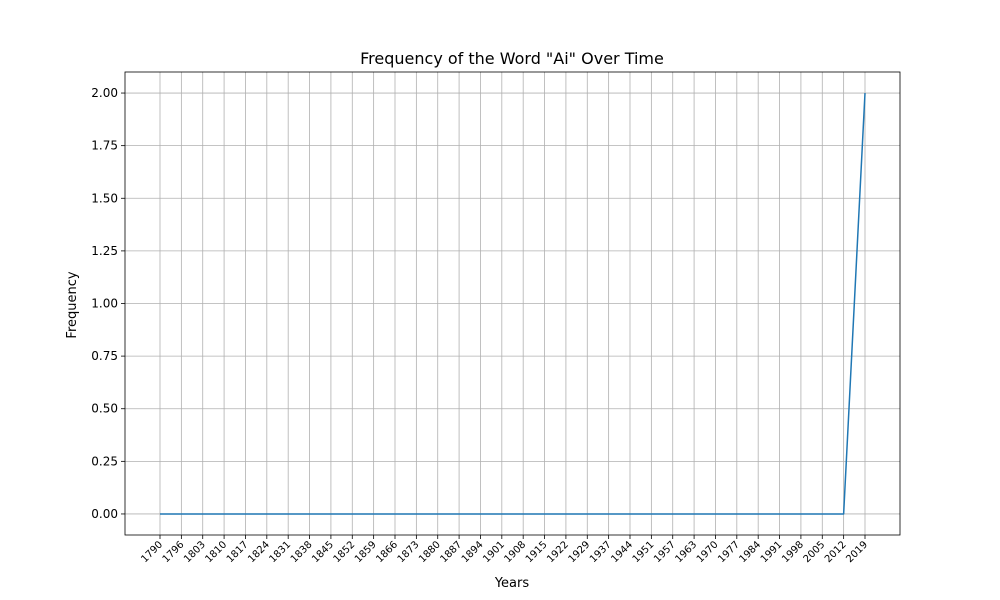 The height and width of the screenshot is (600, 1000). Describe the element at coordinates (104, 251) in the screenshot. I see `y-tick-label: 1.25` at that location.